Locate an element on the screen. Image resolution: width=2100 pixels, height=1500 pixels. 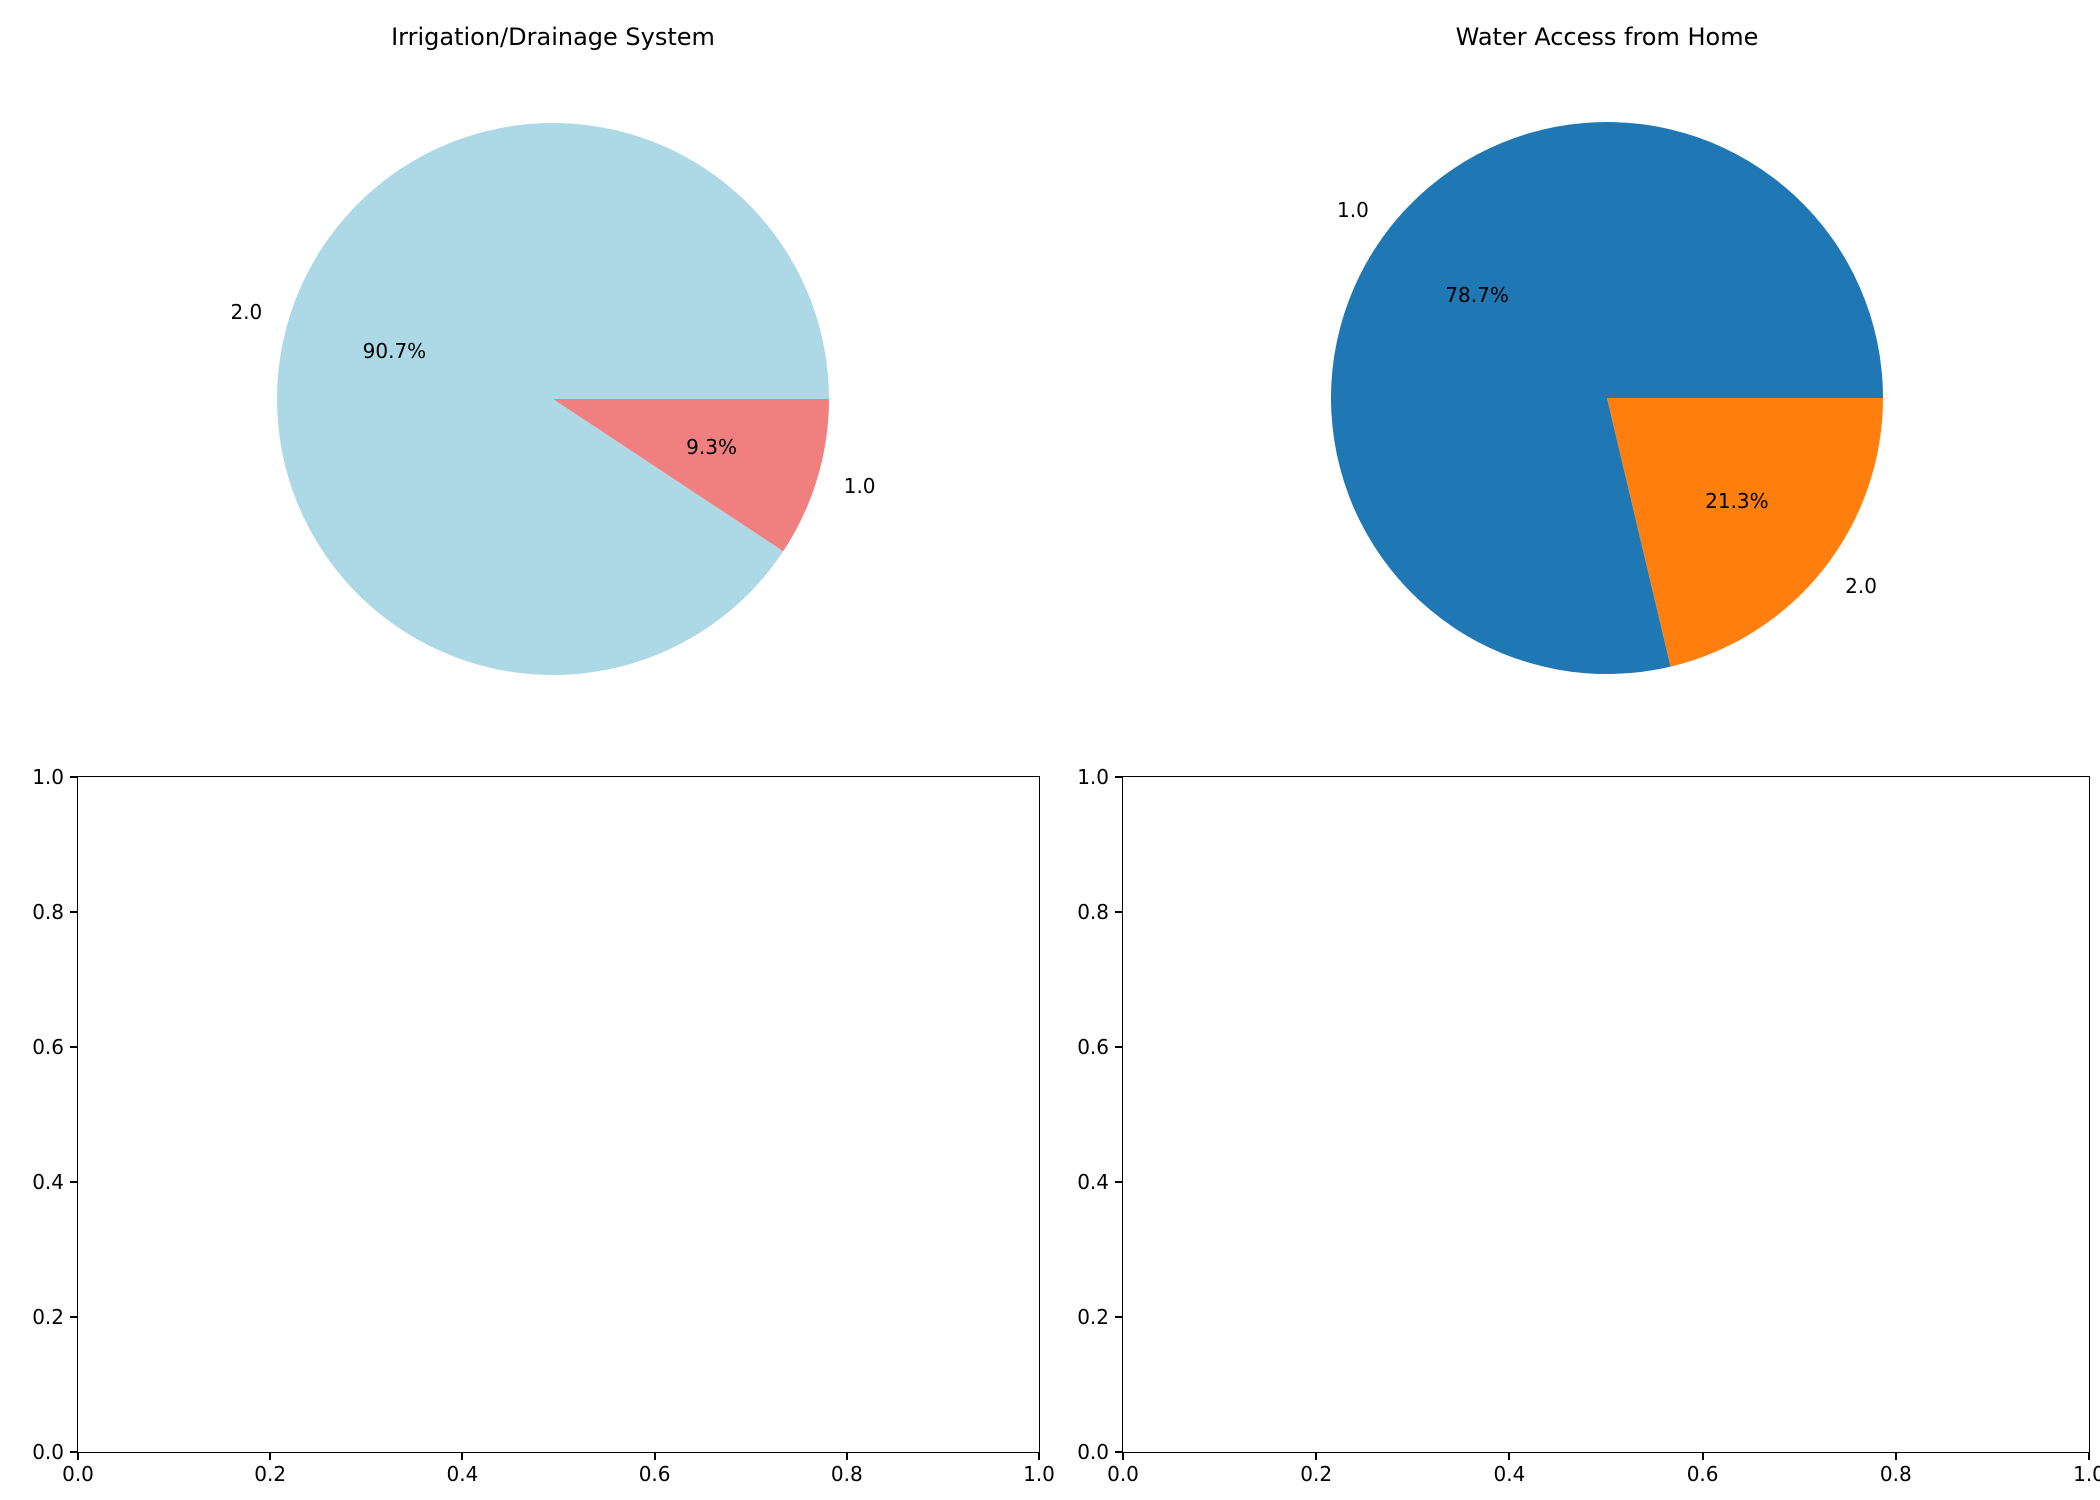
pie2-title: Water Access from Home is located at coordinates (1607, 37).